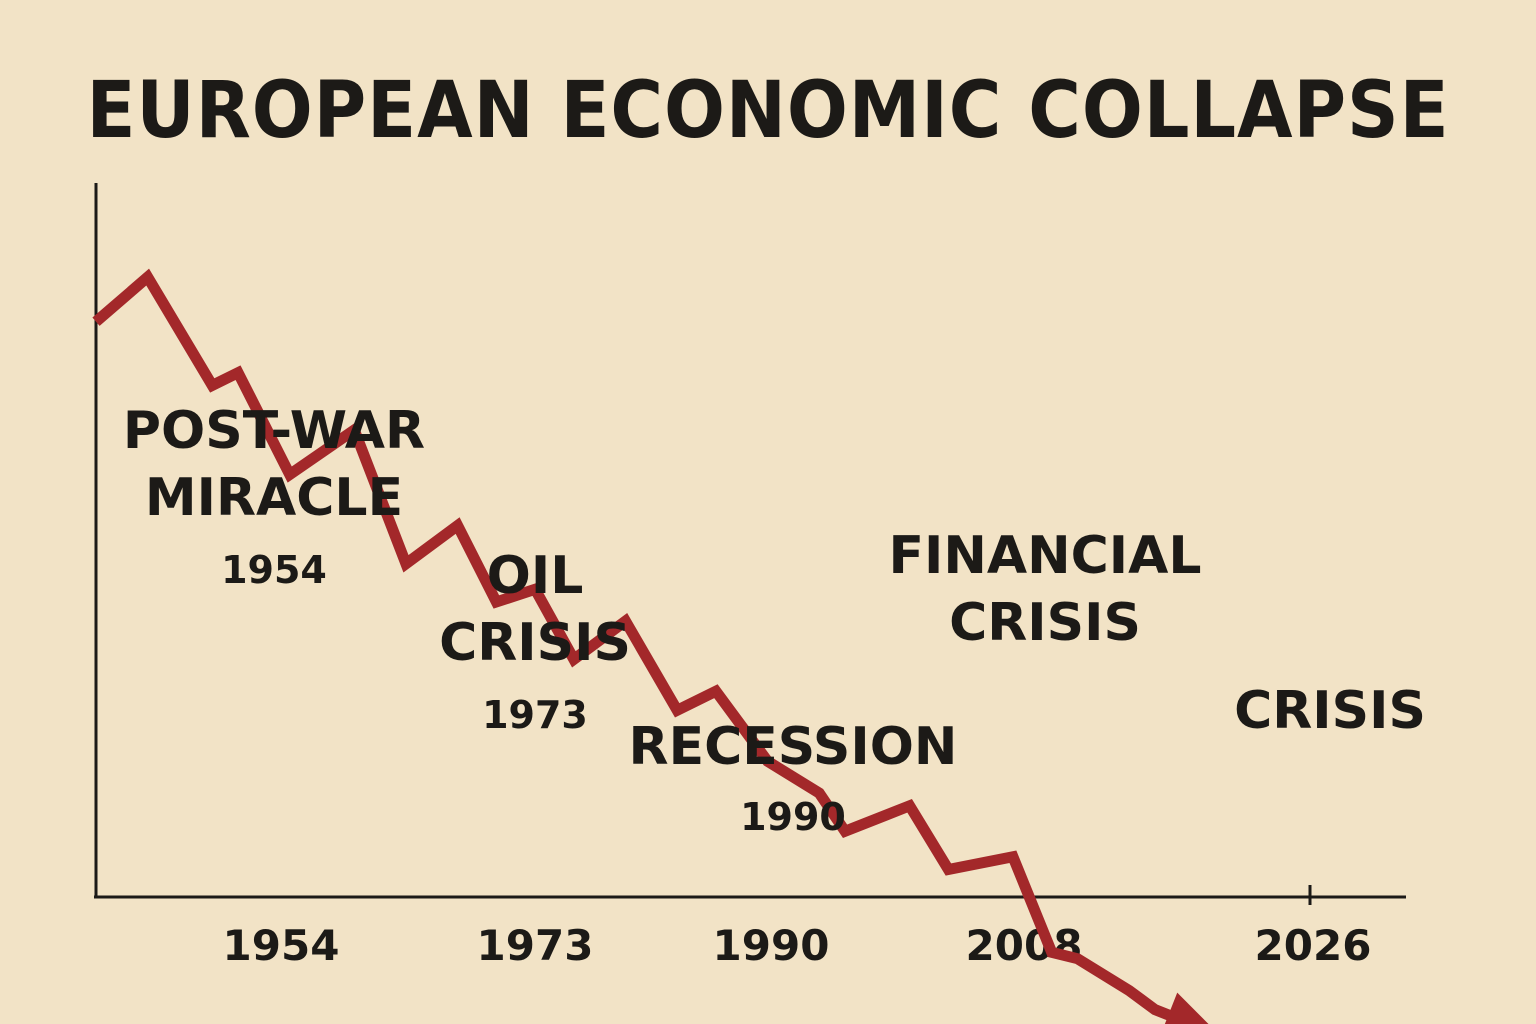 This screenshot has width=1536, height=1024. I want to click on x-tick-label: 1973, so click(535, 945).